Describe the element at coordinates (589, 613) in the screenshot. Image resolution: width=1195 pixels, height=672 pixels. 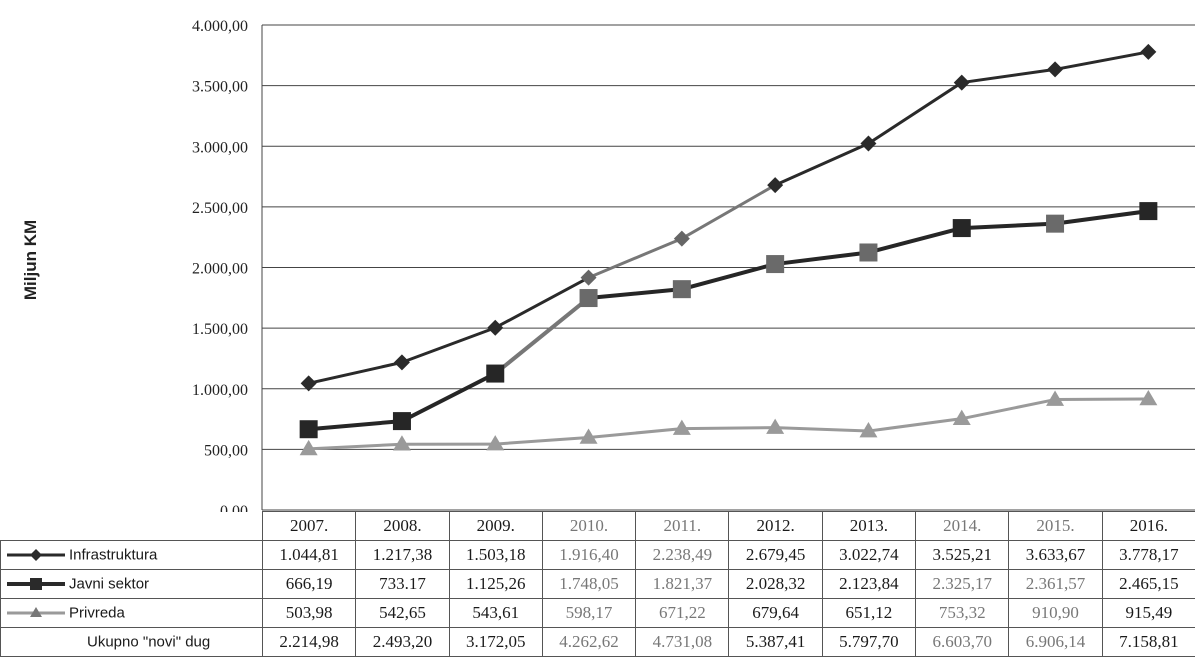
I see `table-cell: 598,17` at that location.